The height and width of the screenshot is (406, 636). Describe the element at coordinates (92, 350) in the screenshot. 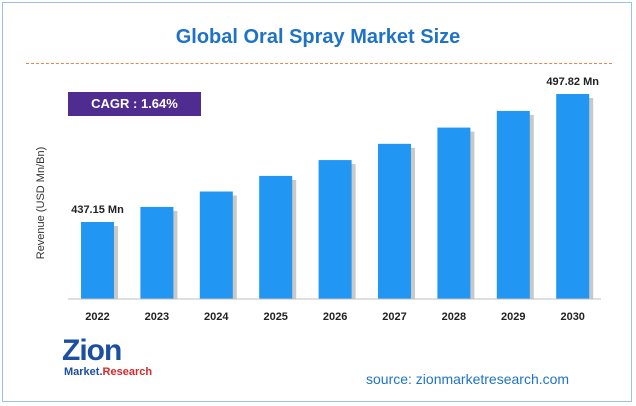

I see `logo-wordmark: Zion` at that location.